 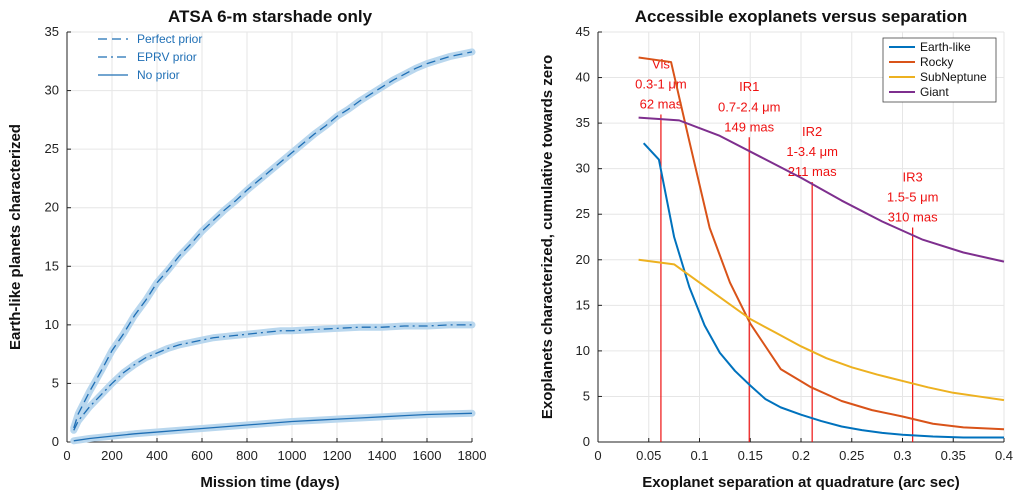 What do you see at coordinates (812, 131) in the screenshot?
I see `separation-marker-label: IR2` at bounding box center [812, 131].